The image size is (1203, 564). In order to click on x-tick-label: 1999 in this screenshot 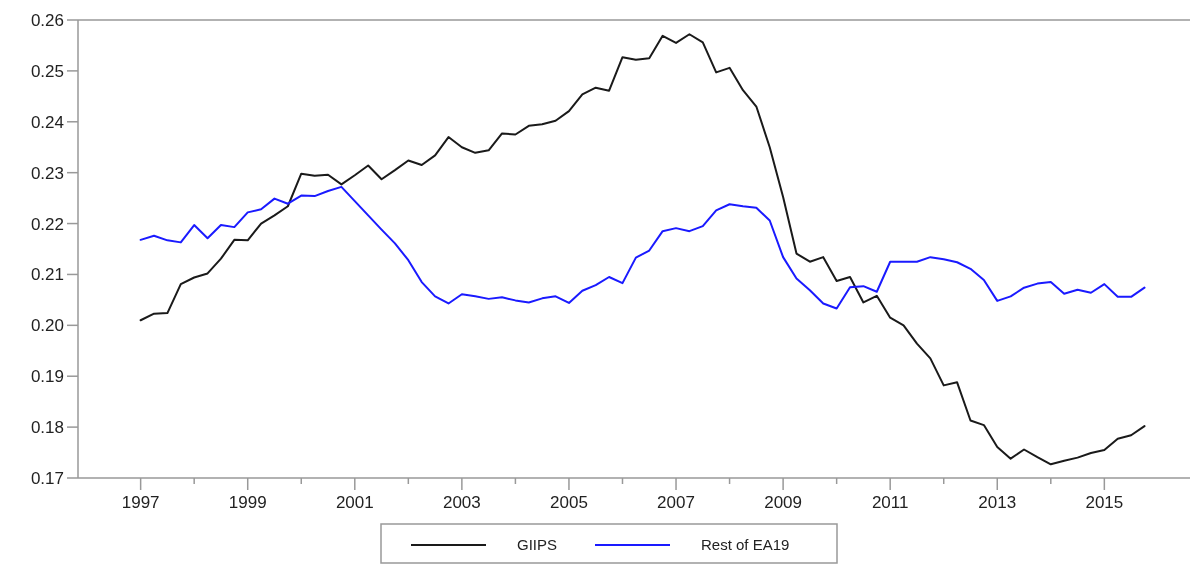, I will do `click(247, 502)`.